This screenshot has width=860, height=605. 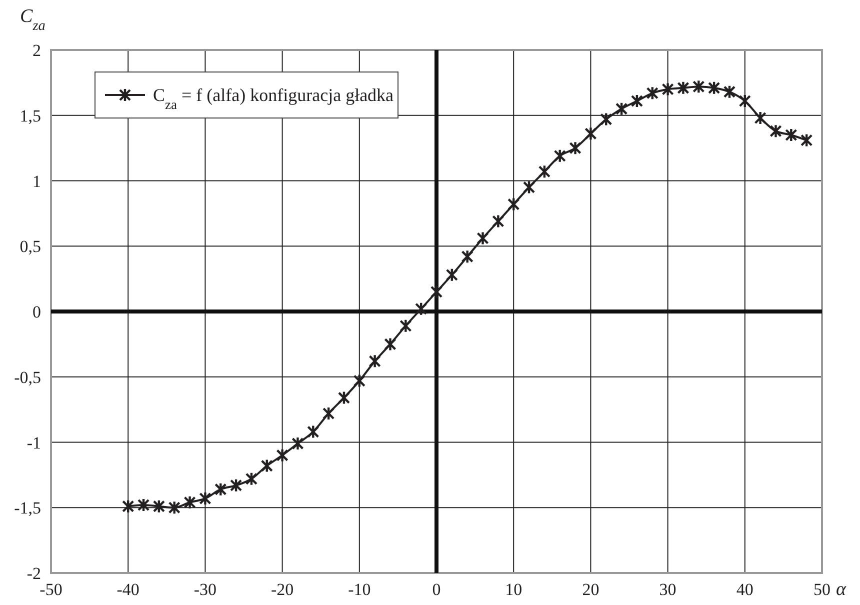 What do you see at coordinates (33, 20) in the screenshot?
I see `y-axis-title: C$_{za}$` at bounding box center [33, 20].